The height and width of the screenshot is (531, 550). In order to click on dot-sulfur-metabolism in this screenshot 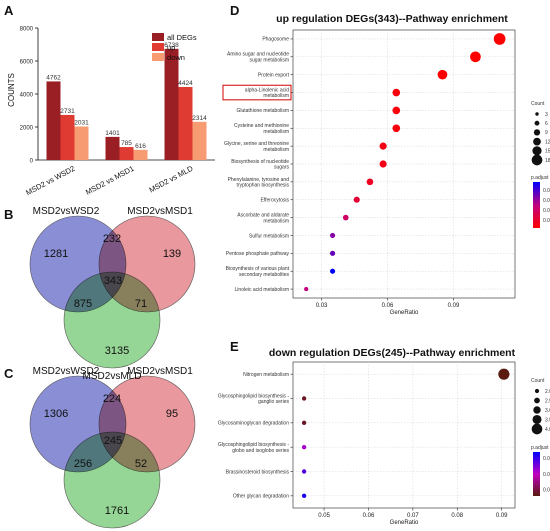, I will do `click(333, 235)`.